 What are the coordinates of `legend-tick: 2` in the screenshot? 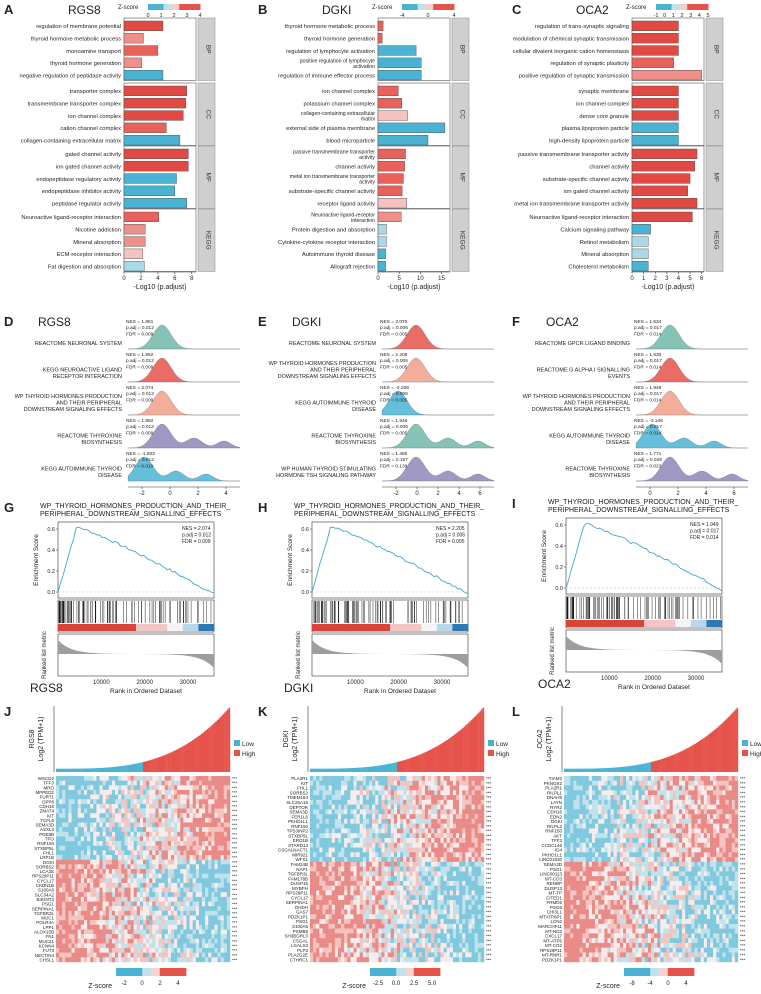 It's located at (681, 16).